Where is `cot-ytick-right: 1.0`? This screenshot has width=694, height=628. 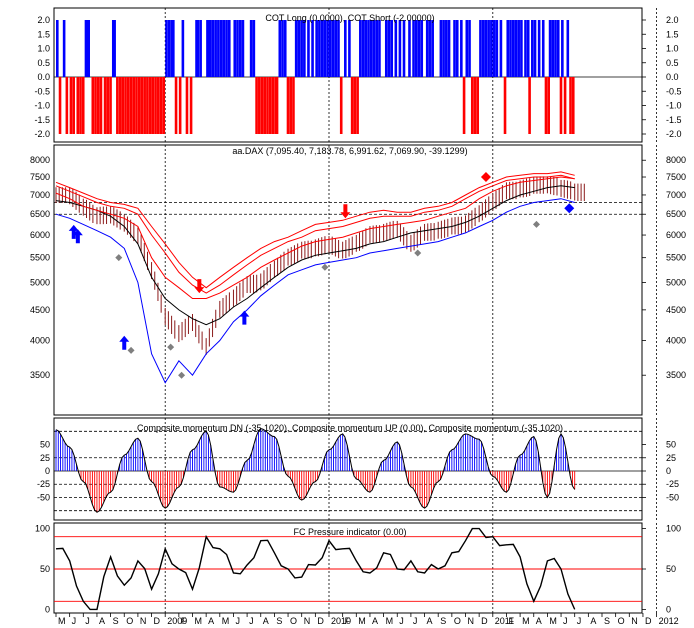 cot-ytick-right: 1.0 is located at coordinates (672, 49).